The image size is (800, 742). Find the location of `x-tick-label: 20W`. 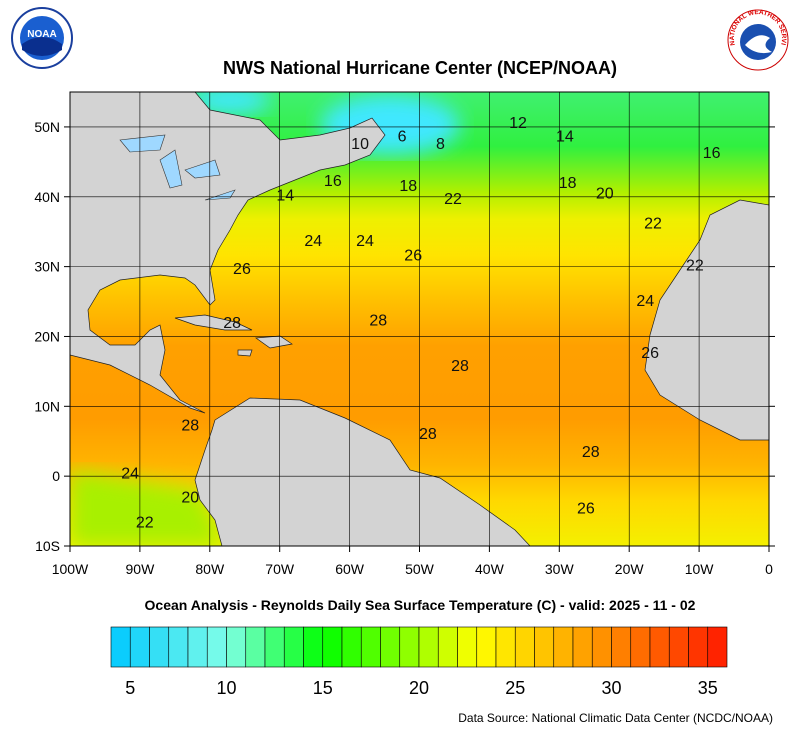

x-tick-label: 20W is located at coordinates (630, 569).